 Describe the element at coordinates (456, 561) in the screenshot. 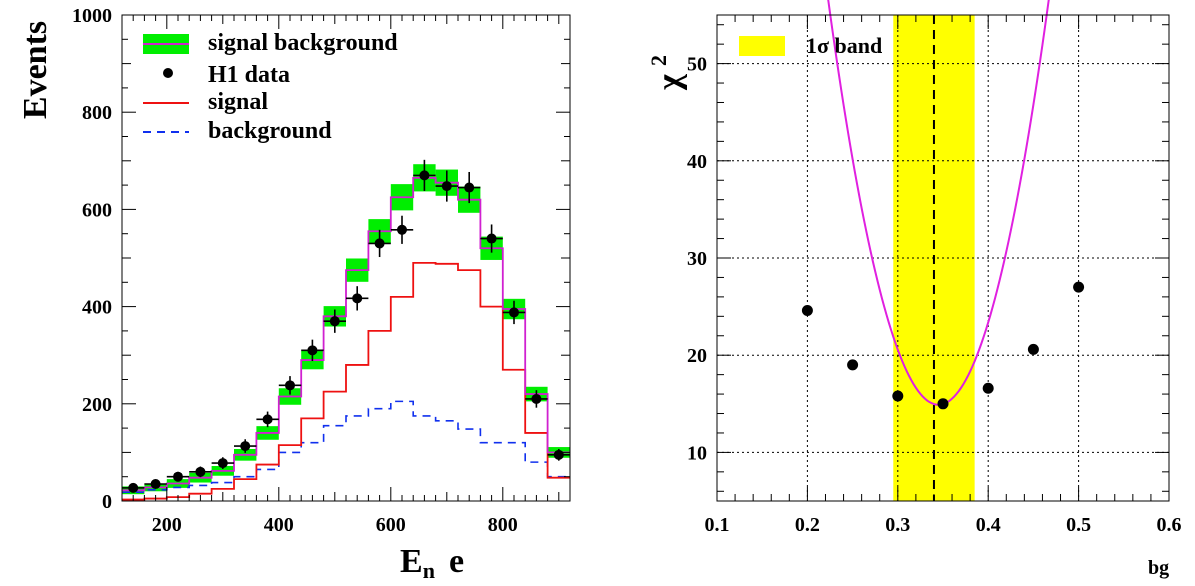

I see `x-label-tail: e` at that location.